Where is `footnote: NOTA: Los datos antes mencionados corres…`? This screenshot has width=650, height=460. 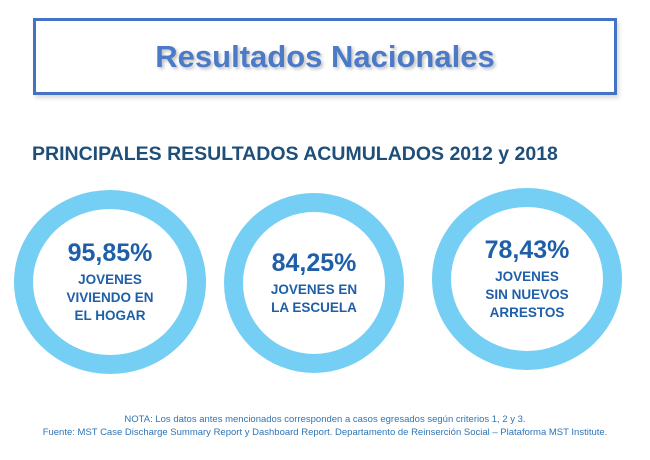
footnote: NOTA: Los datos antes mencionados corres… is located at coordinates (325, 419).